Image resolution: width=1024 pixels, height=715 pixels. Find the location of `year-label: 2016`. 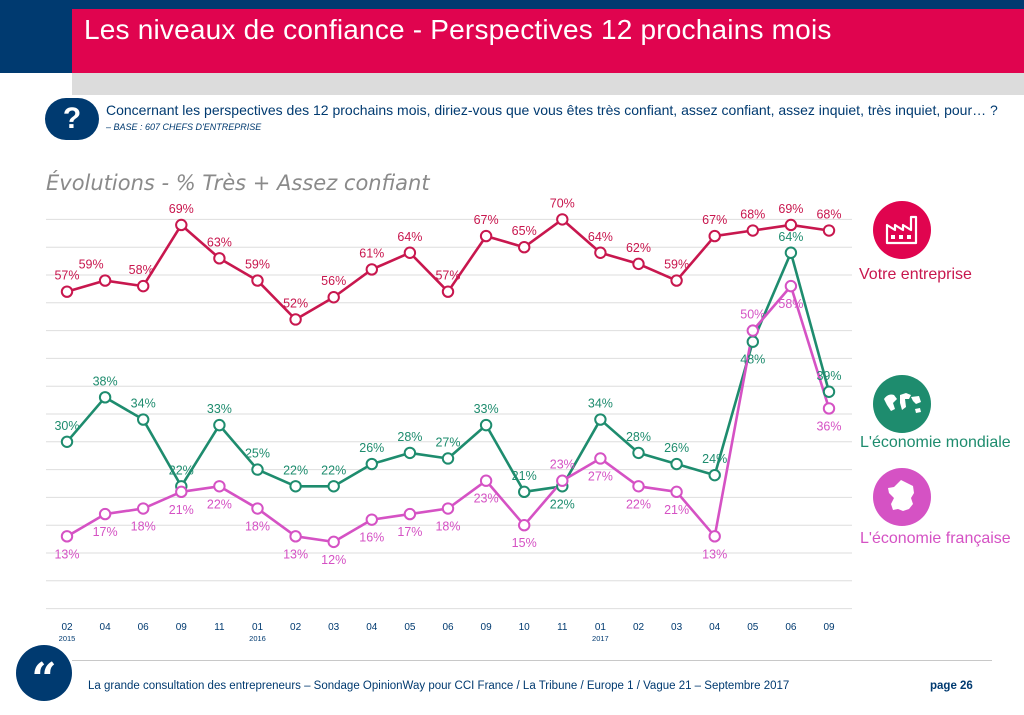

year-label: 2016 is located at coordinates (257, 638).